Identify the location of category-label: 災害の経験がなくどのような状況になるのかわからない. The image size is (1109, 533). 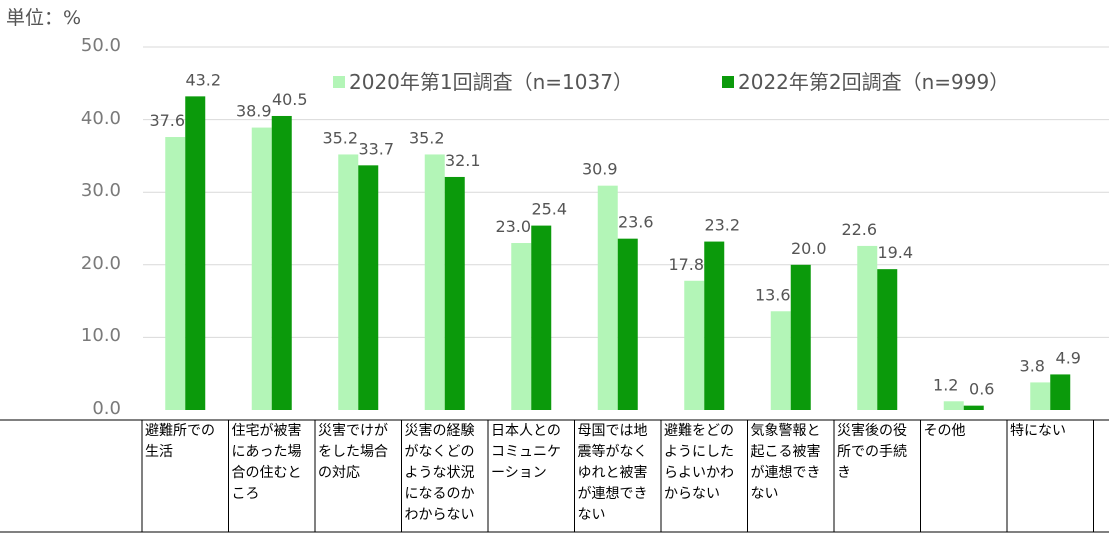
(439, 473).